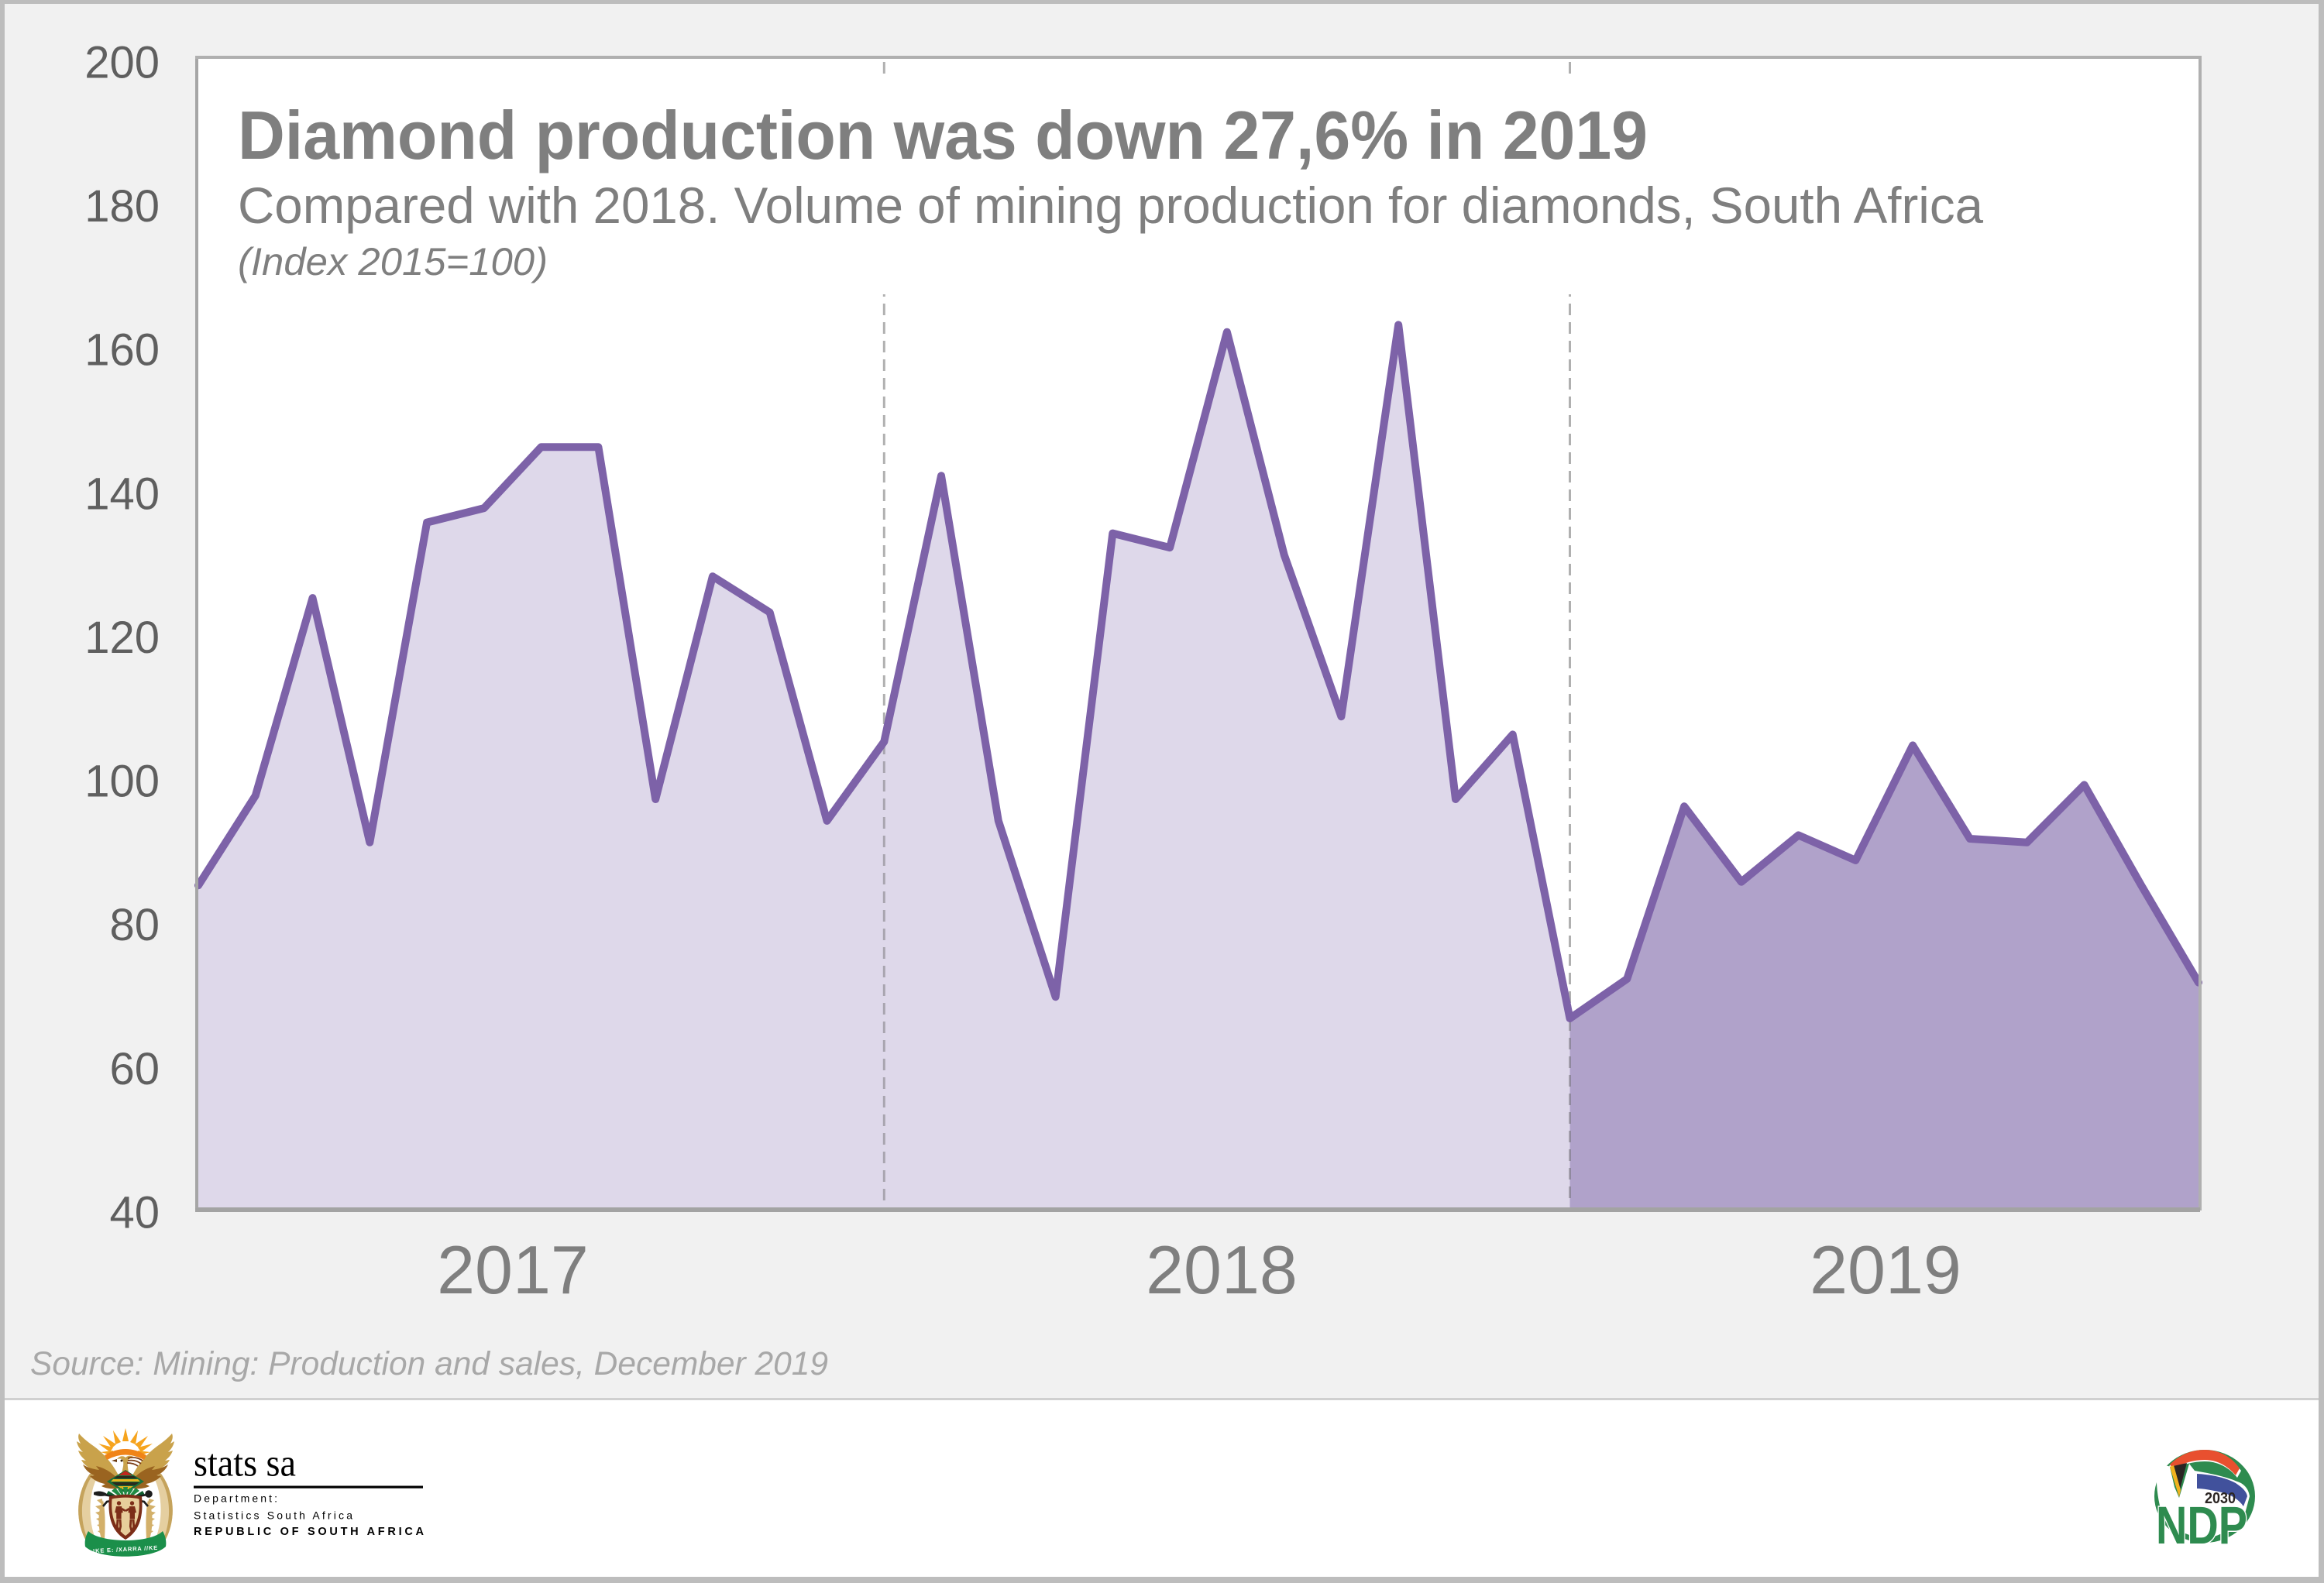 This screenshot has width=2324, height=1583. What do you see at coordinates (2201, 1525) in the screenshot?
I see `svg-text: NDP` at bounding box center [2201, 1525].